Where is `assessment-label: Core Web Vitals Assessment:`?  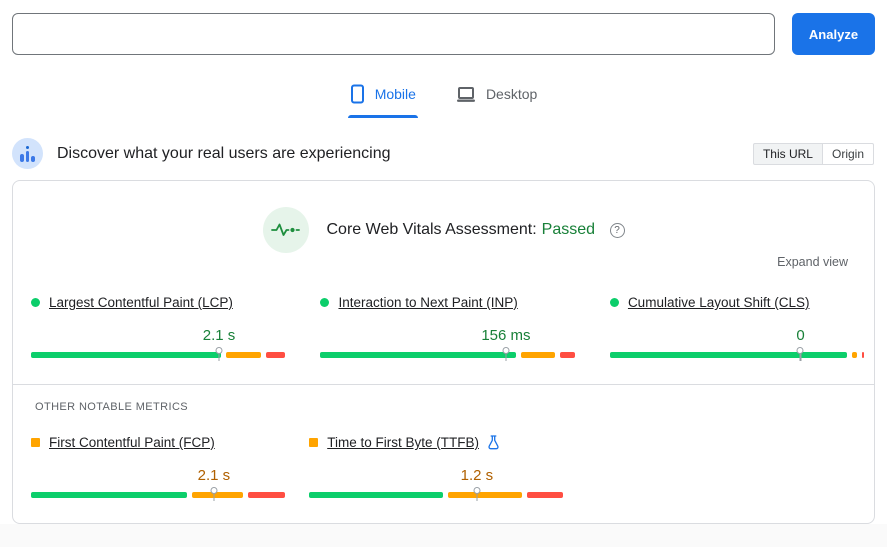
assessment-label: Core Web Vitals Assessment: is located at coordinates (431, 229).